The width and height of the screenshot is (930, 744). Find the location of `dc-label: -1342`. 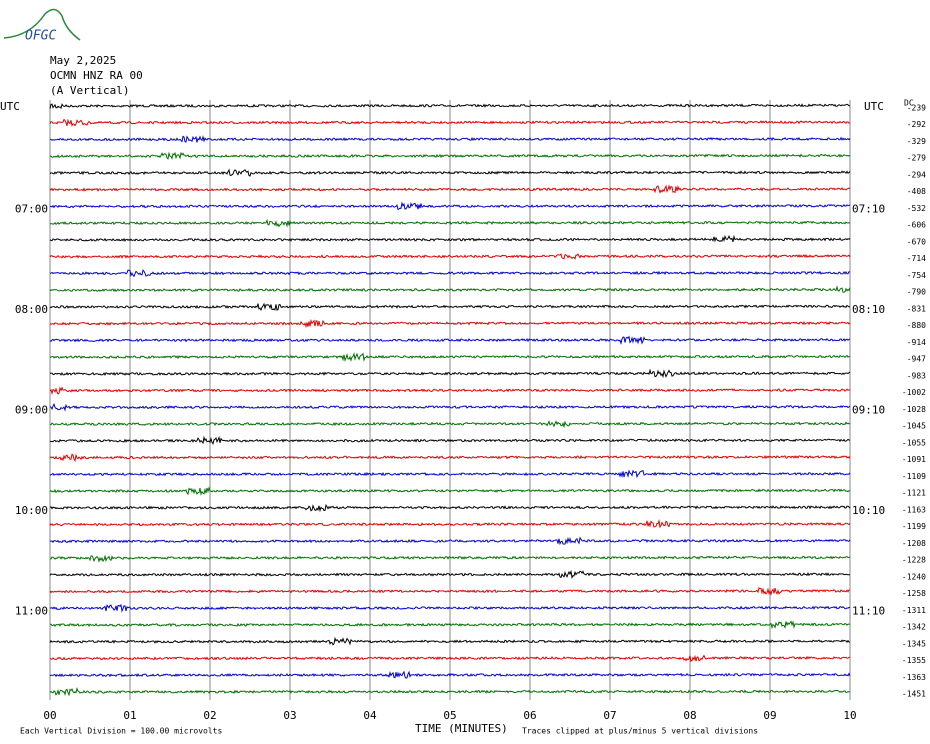

dc-label: -1342 is located at coordinates (914, 627).